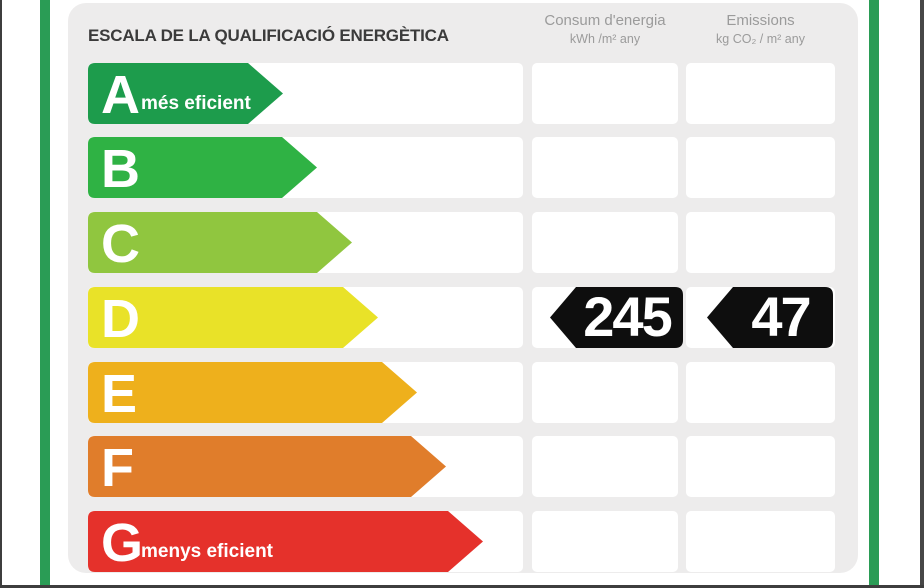 The height and width of the screenshot is (588, 924). I want to click on grade-arrow-a, so click(185, 93).